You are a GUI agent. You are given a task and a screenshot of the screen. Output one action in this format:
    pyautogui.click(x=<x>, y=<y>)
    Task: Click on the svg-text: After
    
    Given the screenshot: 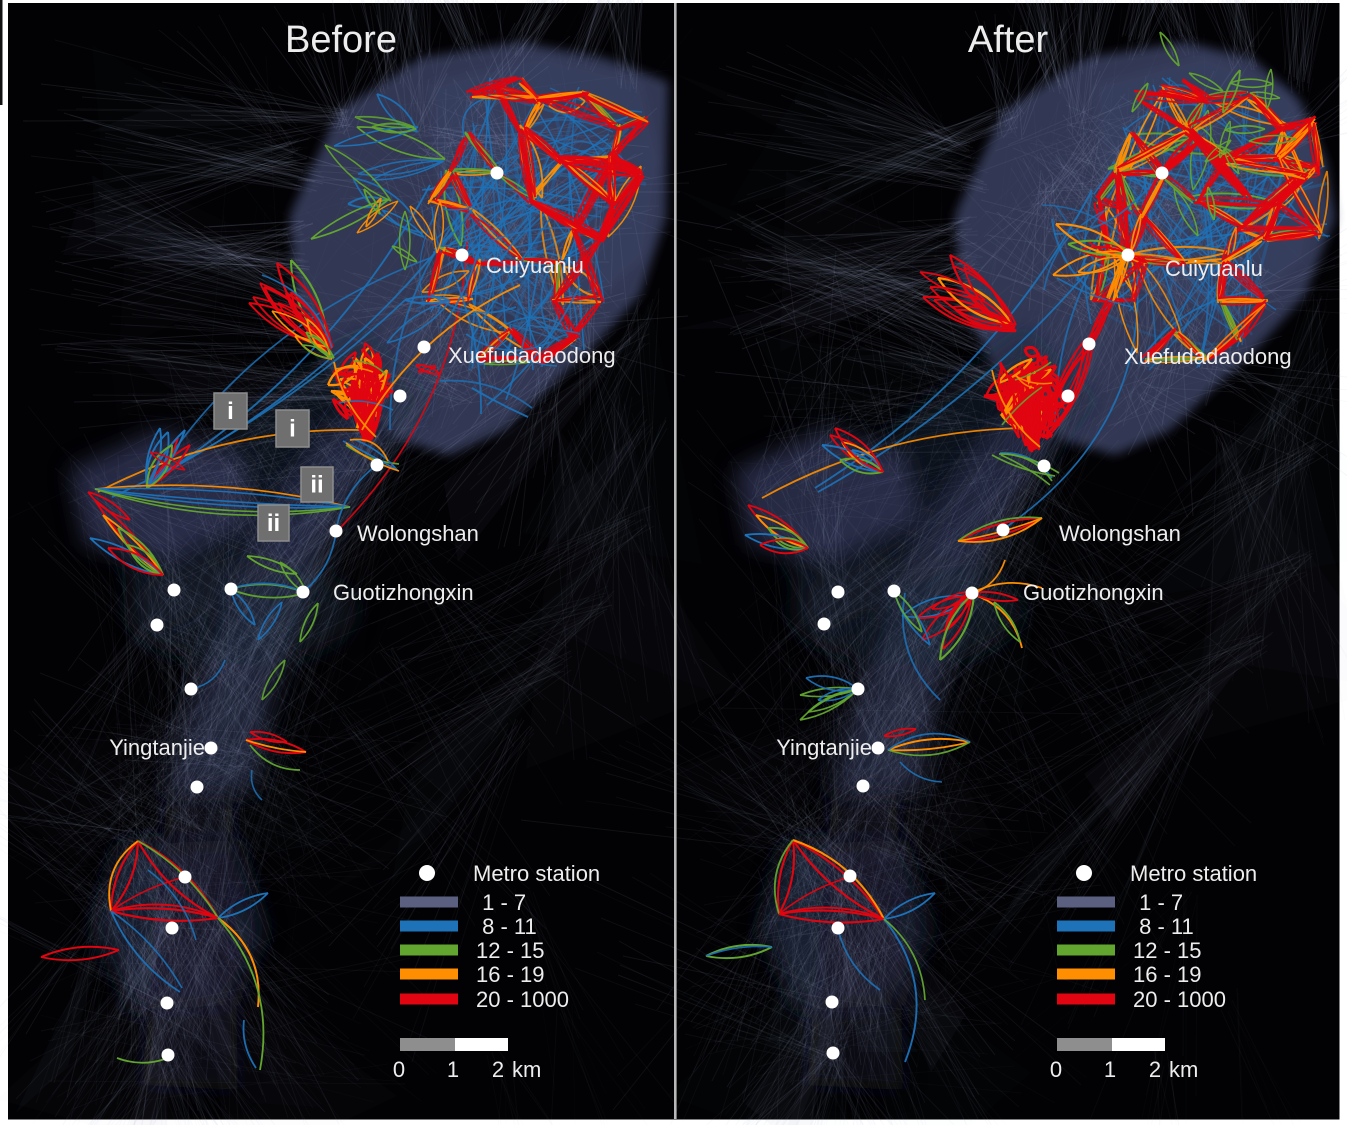 What is the action you would take?
    pyautogui.click(x=1008, y=40)
    